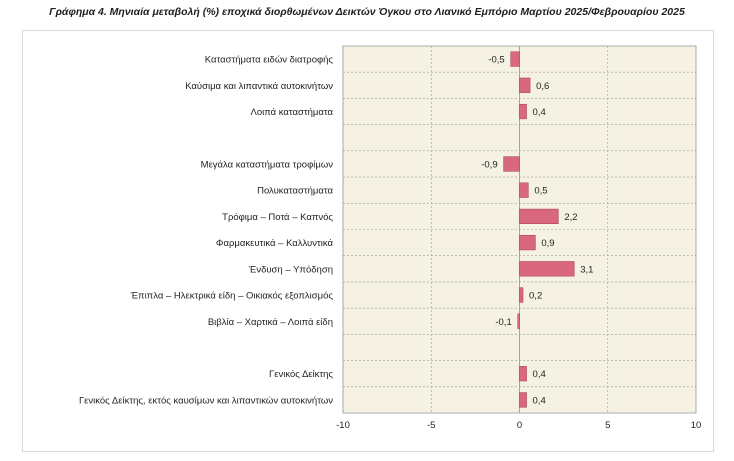  I want to click on data-labels: -0,5 0,6 0,4 -0,9 0,5 2,2 0,9 3,1 0,2 -0,1 0,4 0,4, so click(537, 231).